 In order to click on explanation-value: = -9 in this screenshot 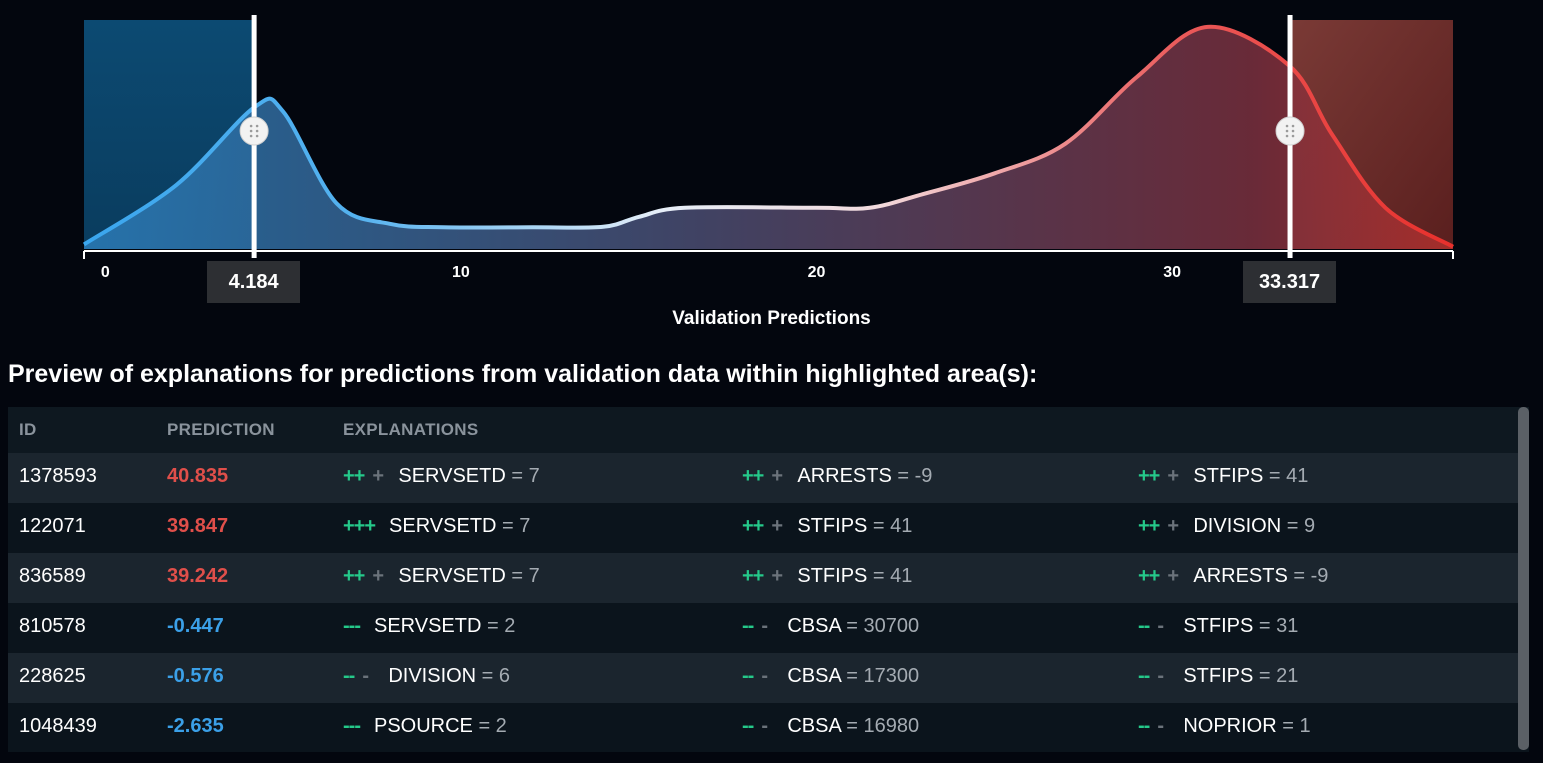, I will do `click(912, 476)`.